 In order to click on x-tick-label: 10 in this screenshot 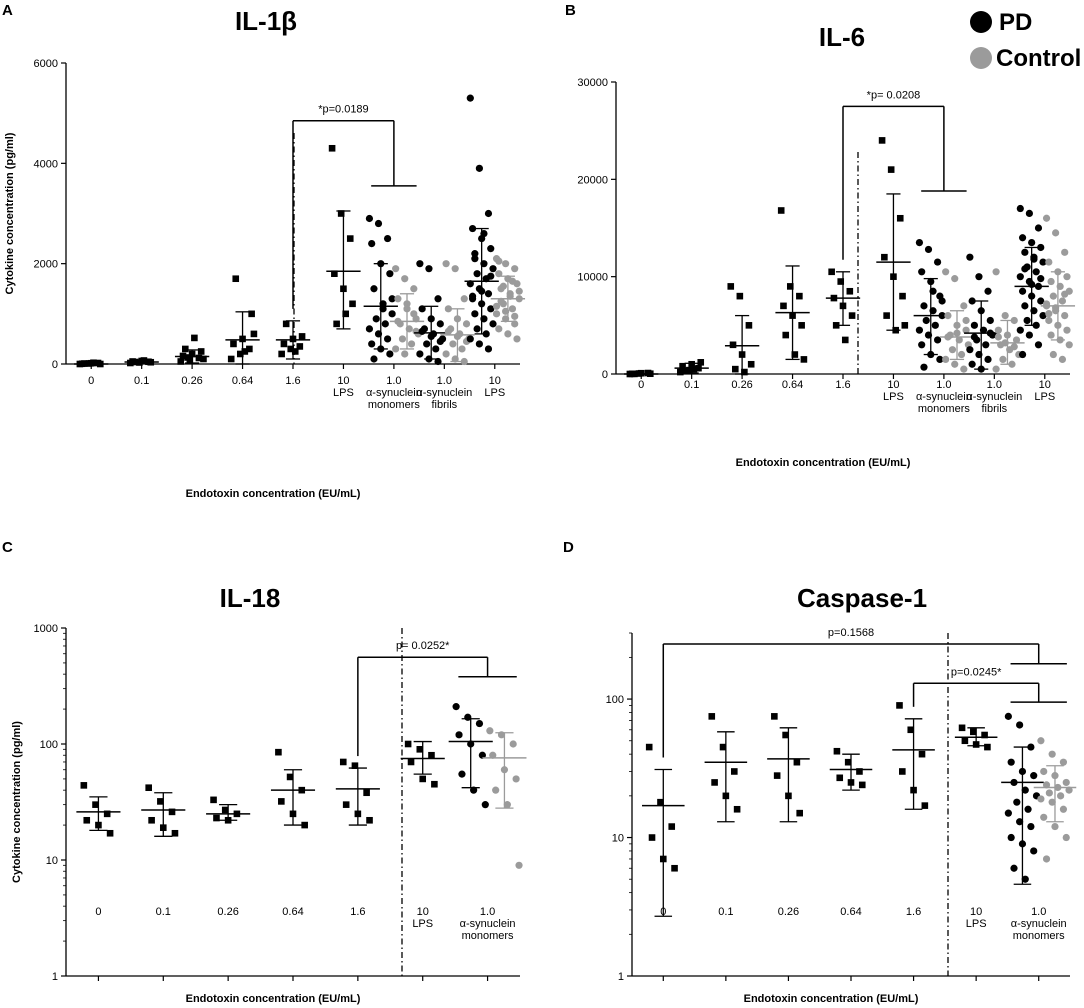, I will do `click(893, 385)`.